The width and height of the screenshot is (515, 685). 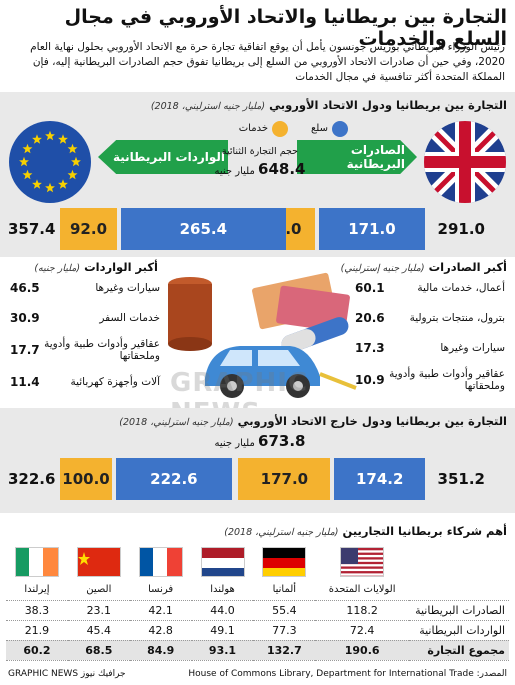 I want to click on table-cell: 77.3, so click(x=284, y=630).